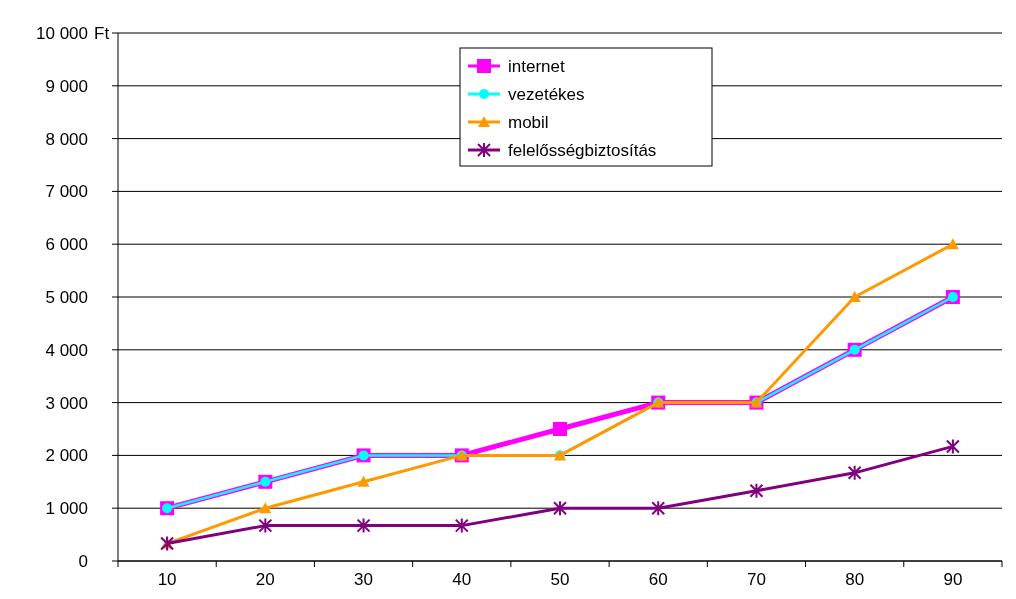 Image resolution: width=1016 pixels, height=599 pixels. Describe the element at coordinates (66, 192) in the screenshot. I see `y-tick-label: 7 000` at that location.